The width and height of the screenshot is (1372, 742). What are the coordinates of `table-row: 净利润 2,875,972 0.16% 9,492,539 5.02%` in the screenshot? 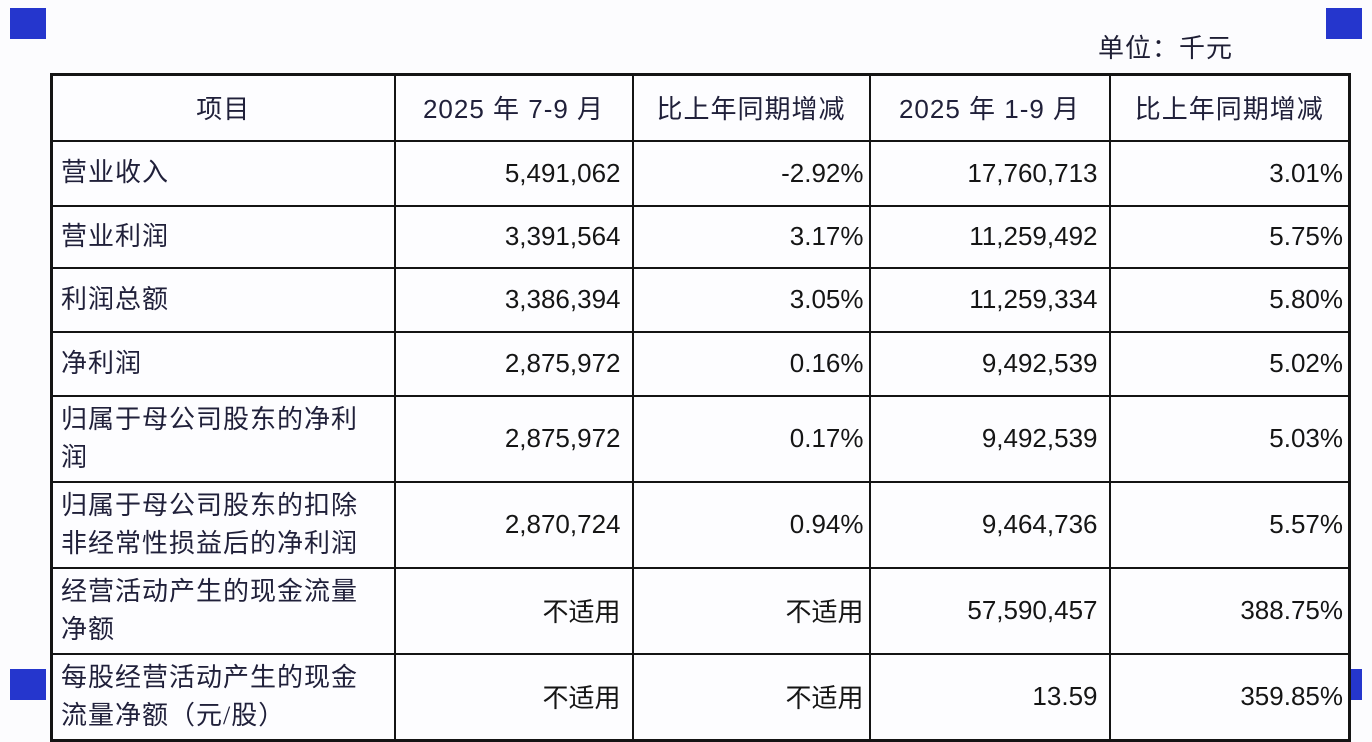 It's located at (700, 363).